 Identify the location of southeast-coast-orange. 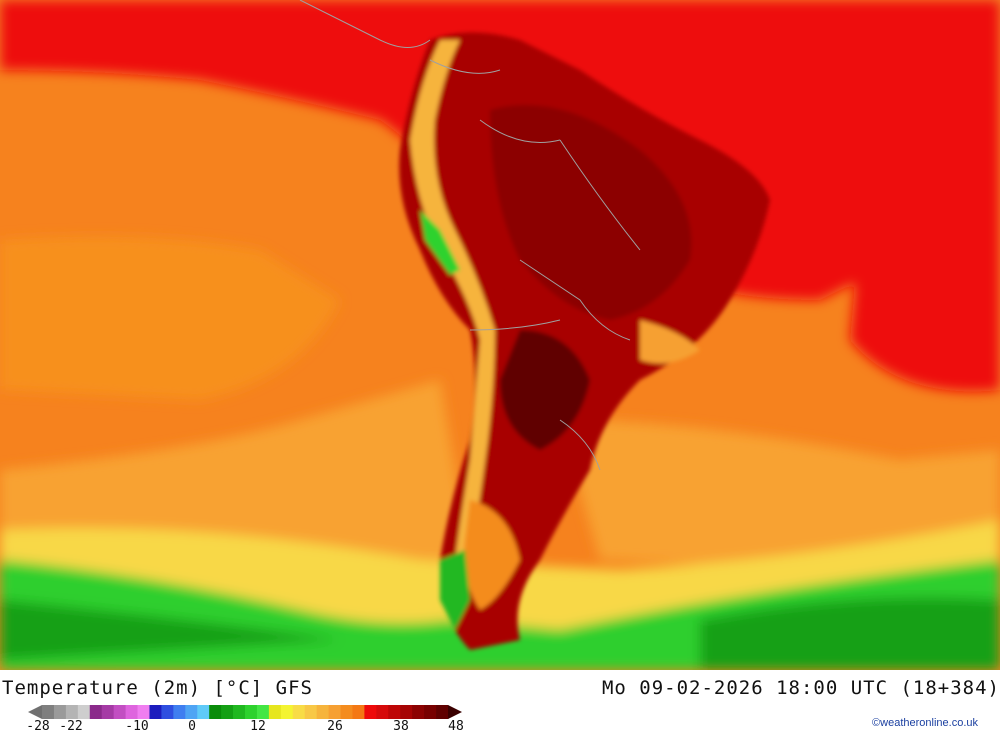
(670, 342).